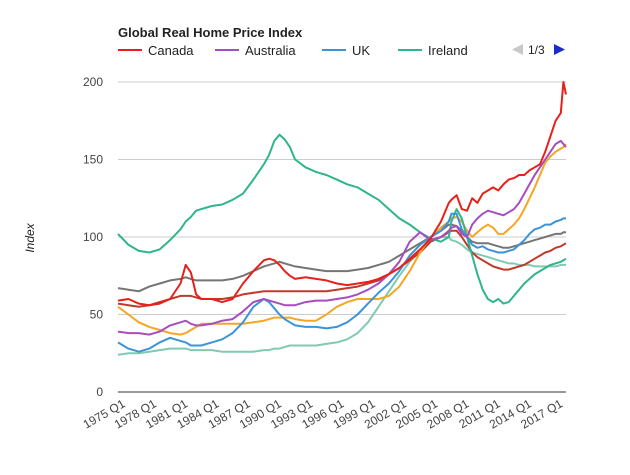 This screenshot has width=630, height=475. Describe the element at coordinates (448, 50) in the screenshot. I see `legend-label: Ireland` at that location.